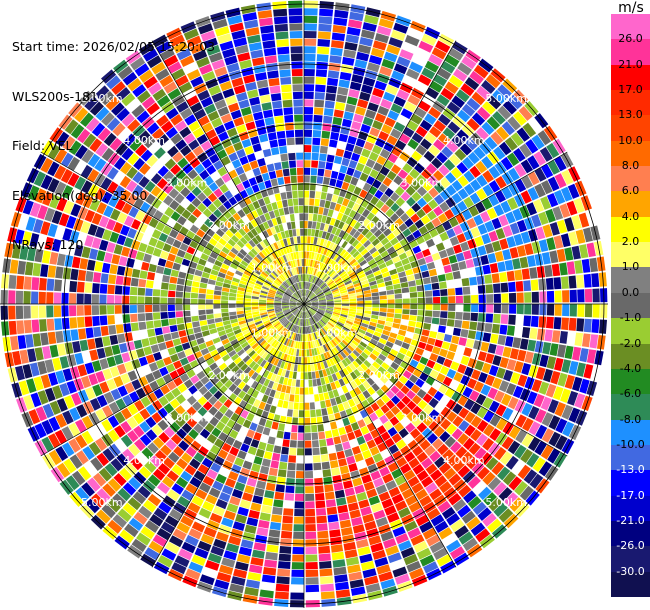  Describe the element at coordinates (630, 571) in the screenshot. I see `colorbar-tick-label: -30.0` at that location.